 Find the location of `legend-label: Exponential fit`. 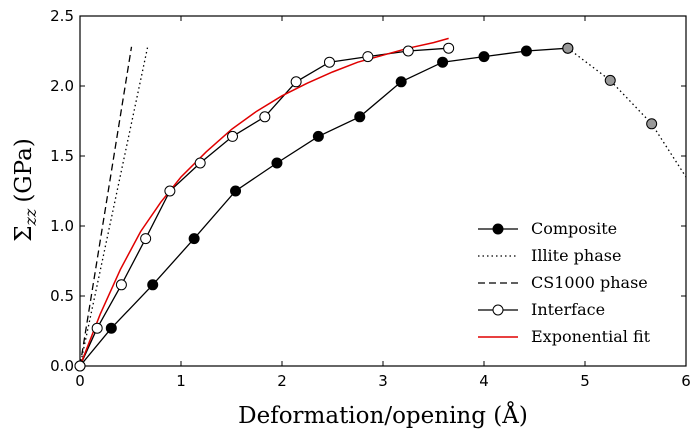

legend-label: Exponential fit is located at coordinates (591, 336).